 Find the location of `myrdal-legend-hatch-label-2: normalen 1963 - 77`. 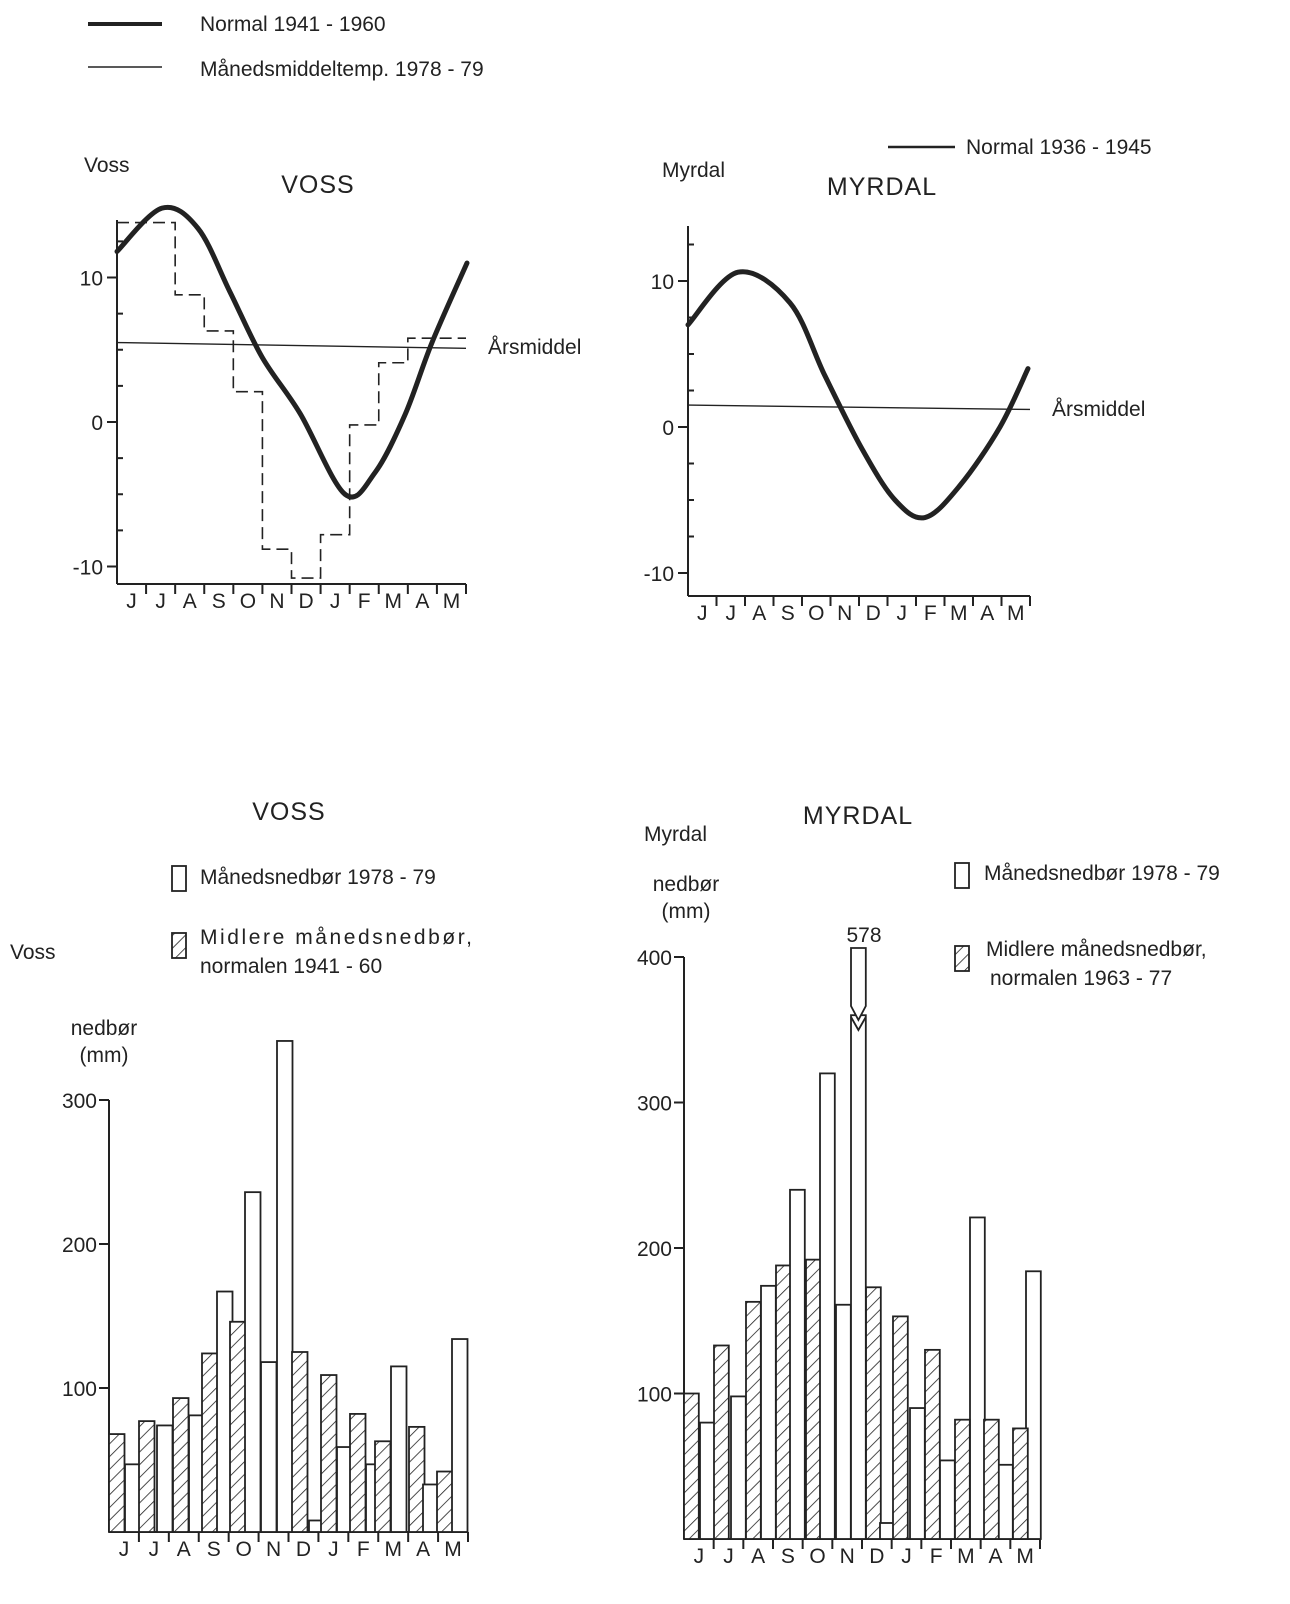

myrdal-legend-hatch-label-2: normalen 1963 - 77 is located at coordinates (1081, 978).